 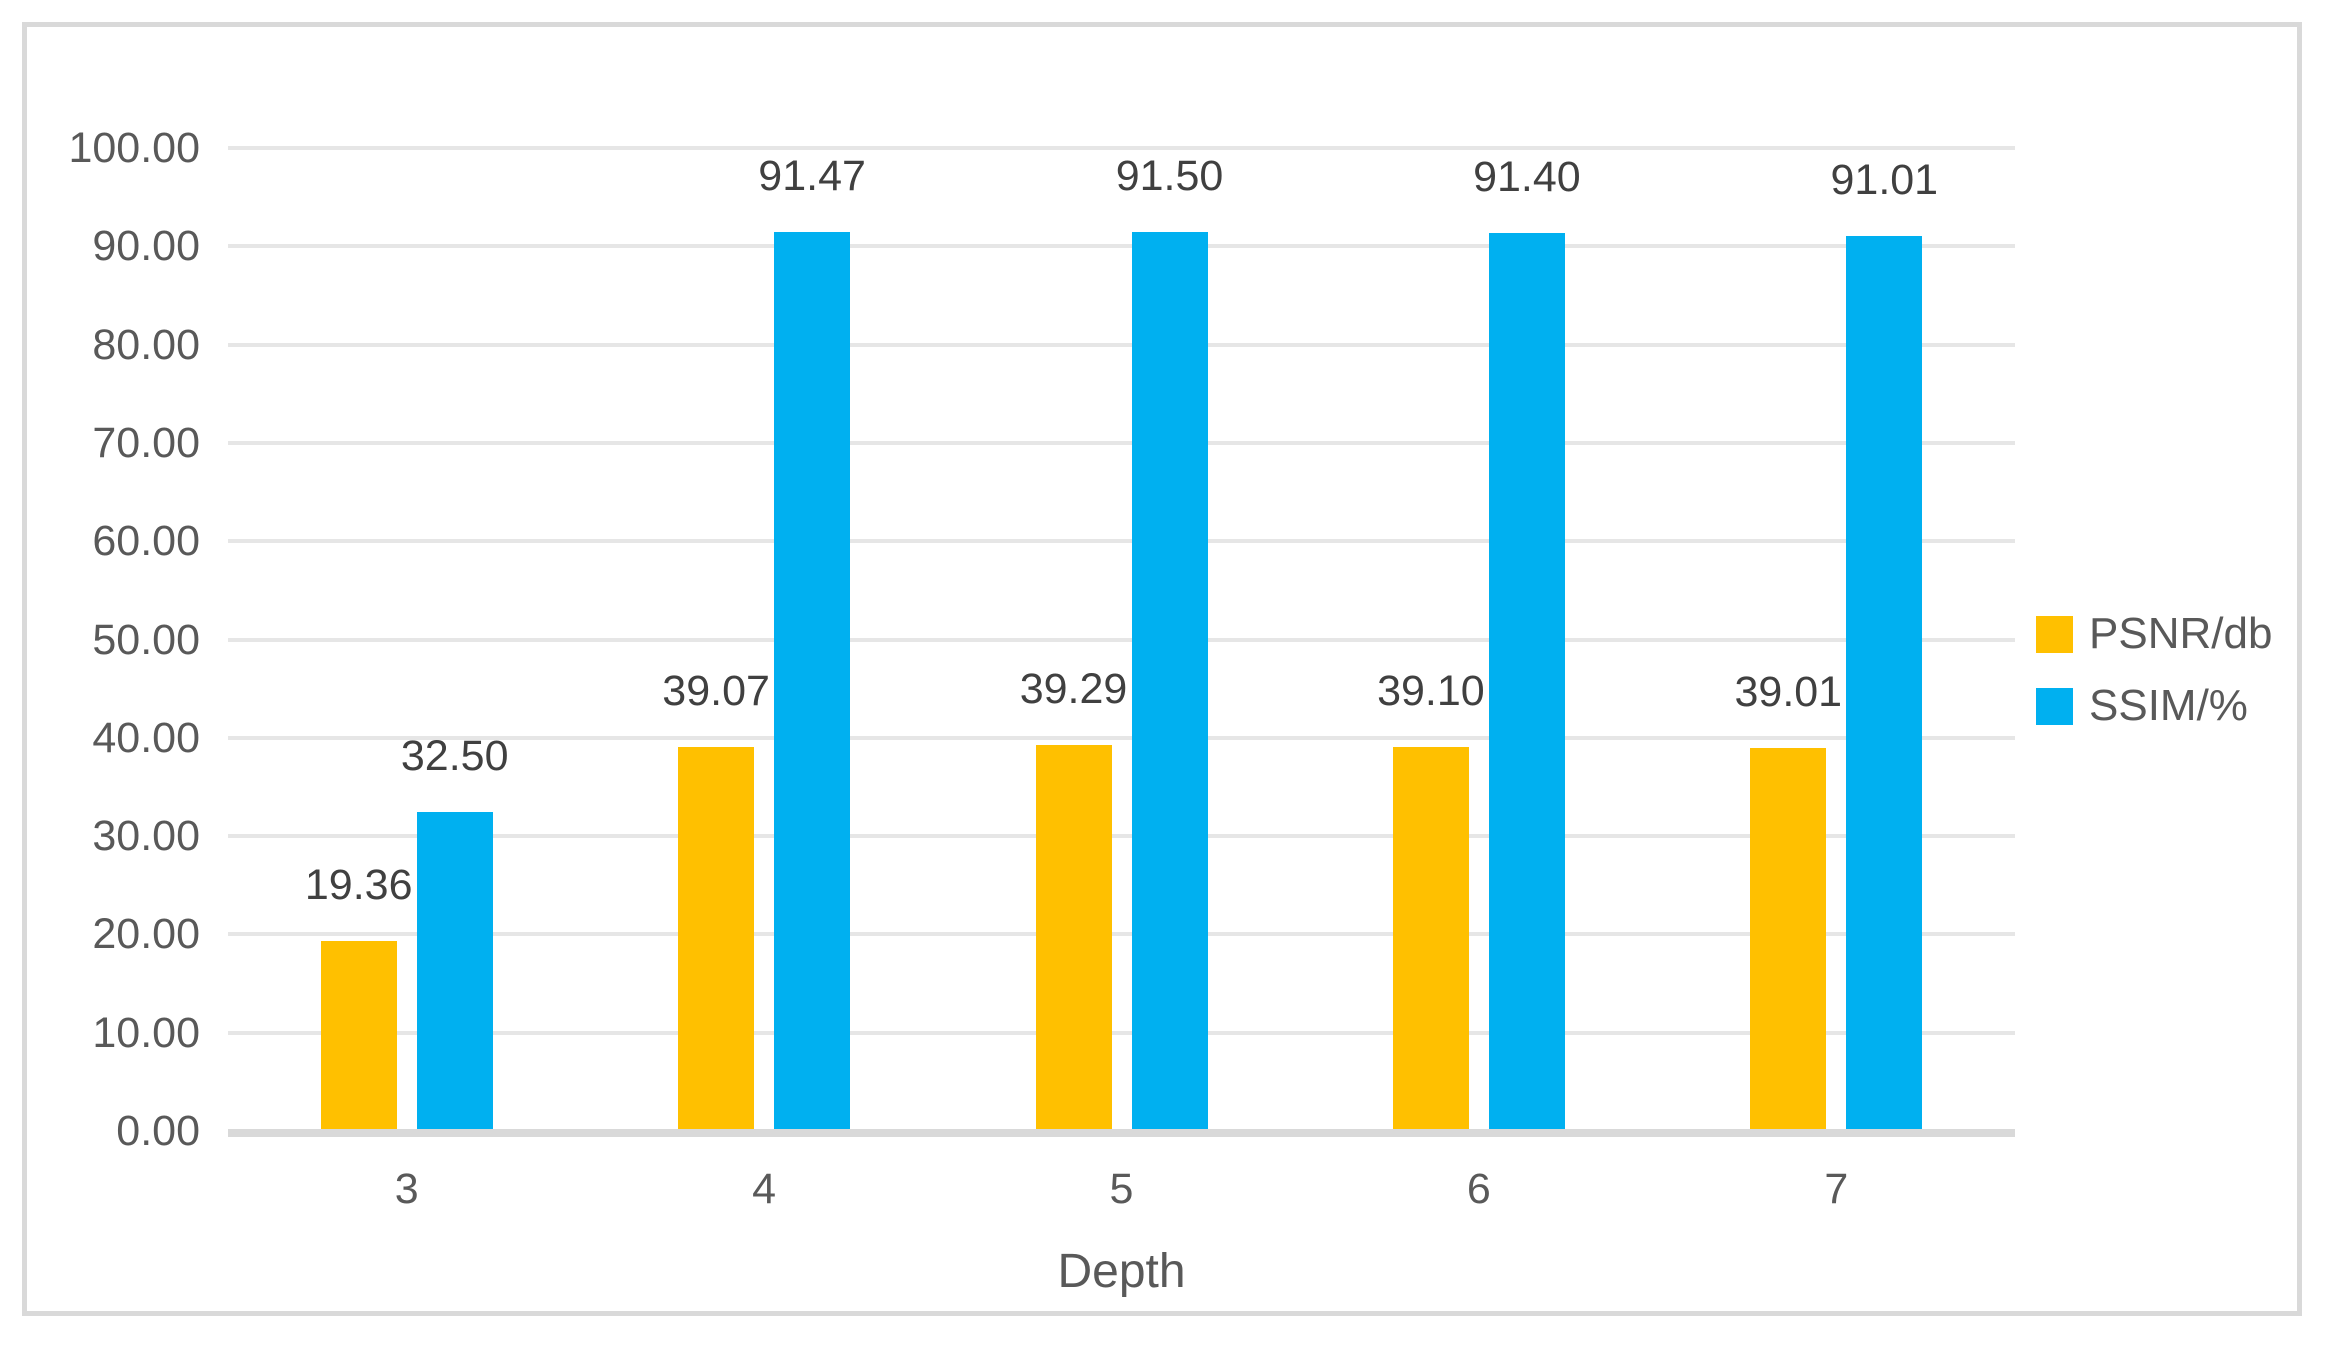 What do you see at coordinates (1121, 934) in the screenshot?
I see `gridline-20.00` at bounding box center [1121, 934].